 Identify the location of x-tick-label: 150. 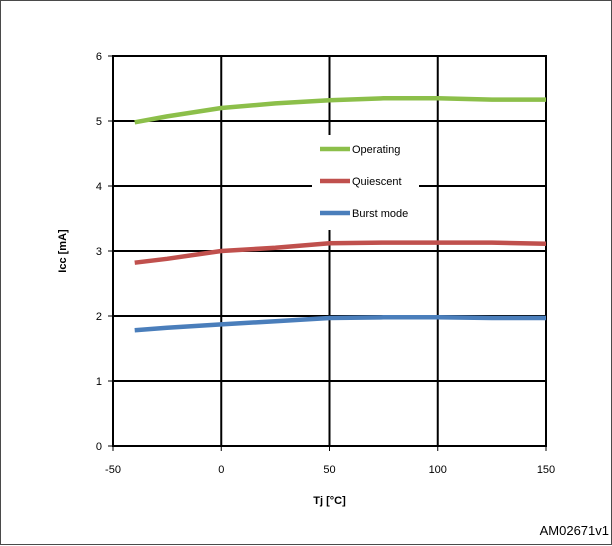
(546, 470).